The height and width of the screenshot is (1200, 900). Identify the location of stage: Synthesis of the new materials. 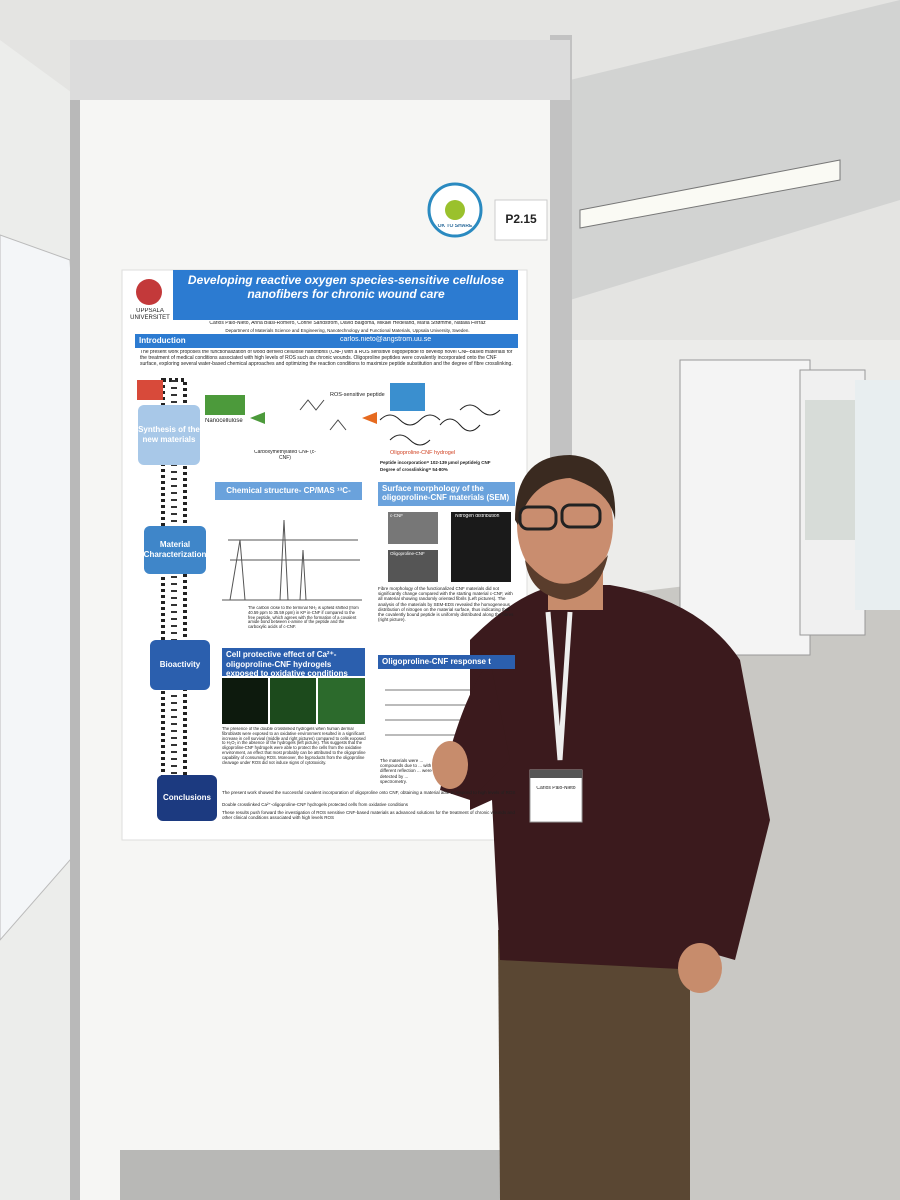
(169, 435).